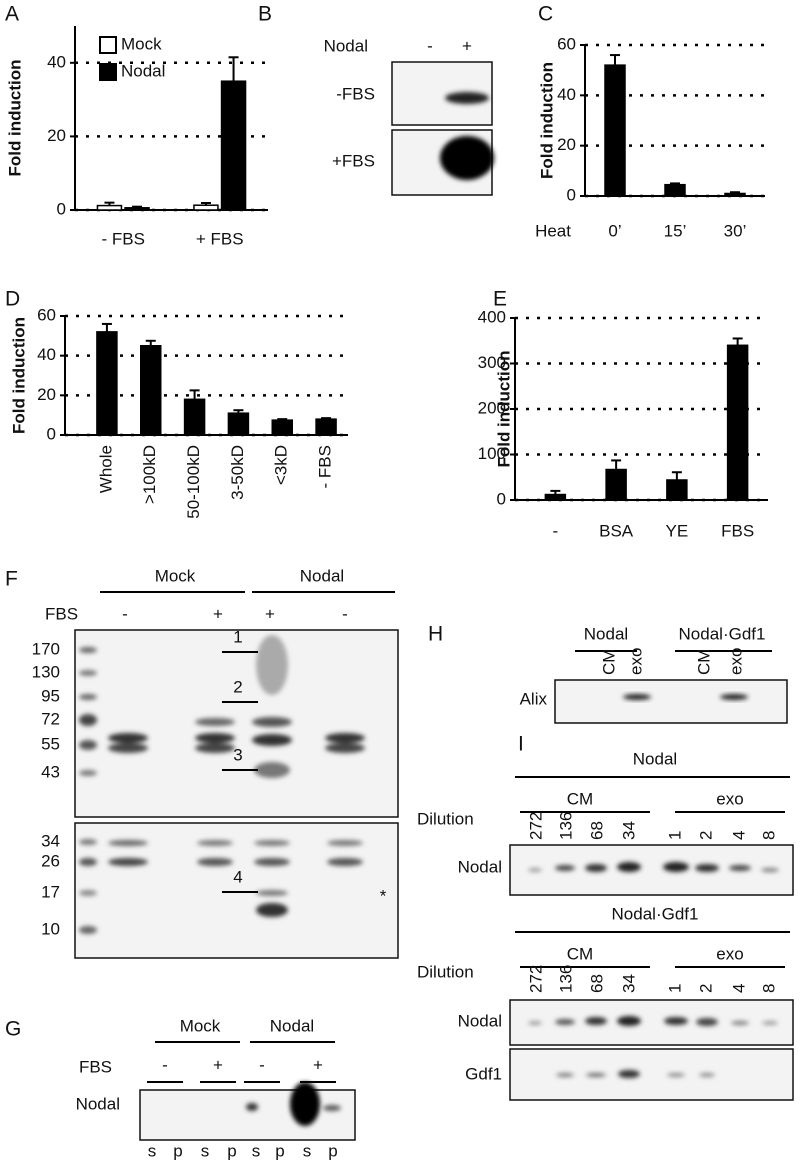 The width and height of the screenshot is (800, 1161). Describe the element at coordinates (46, 314) in the screenshot. I see `y-tick-label: 60` at that location.